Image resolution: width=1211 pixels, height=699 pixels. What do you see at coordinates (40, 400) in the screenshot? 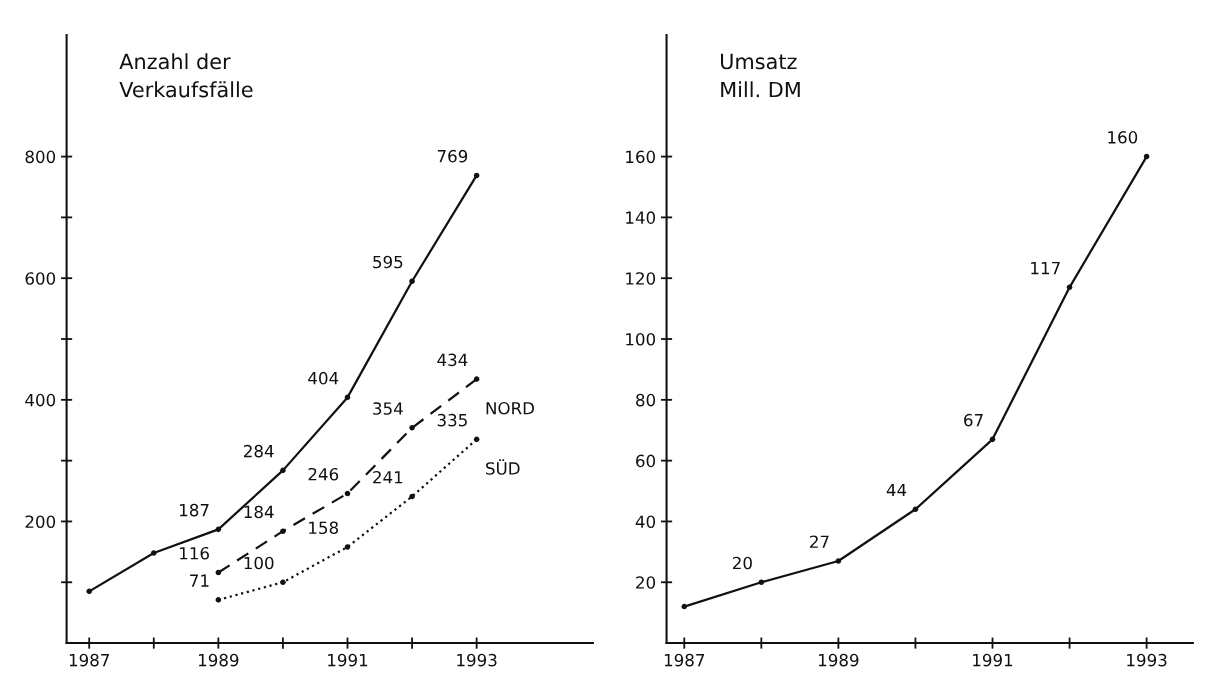
I see `y-tick-label: 400` at bounding box center [40, 400].